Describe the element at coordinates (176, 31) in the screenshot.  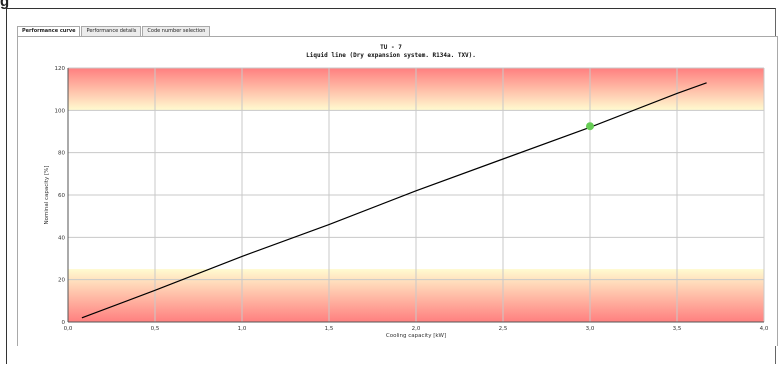
I see `tab-code-number-selection: Code number selection` at that location.